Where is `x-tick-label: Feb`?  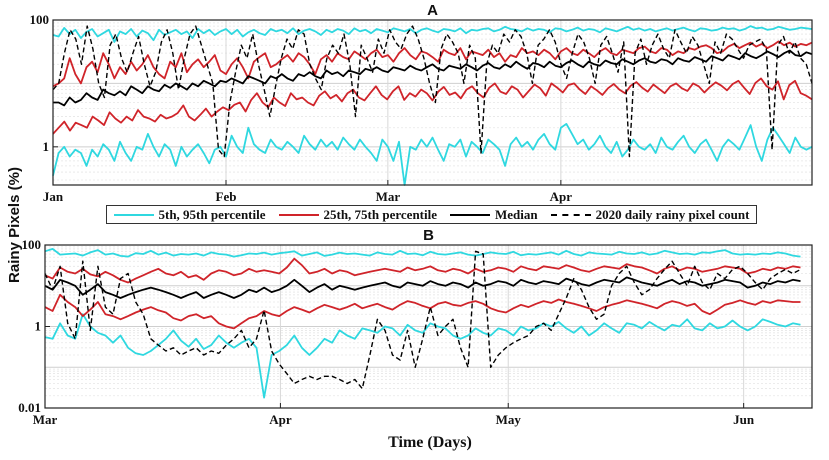
x-tick-label: Feb is located at coordinates (226, 196).